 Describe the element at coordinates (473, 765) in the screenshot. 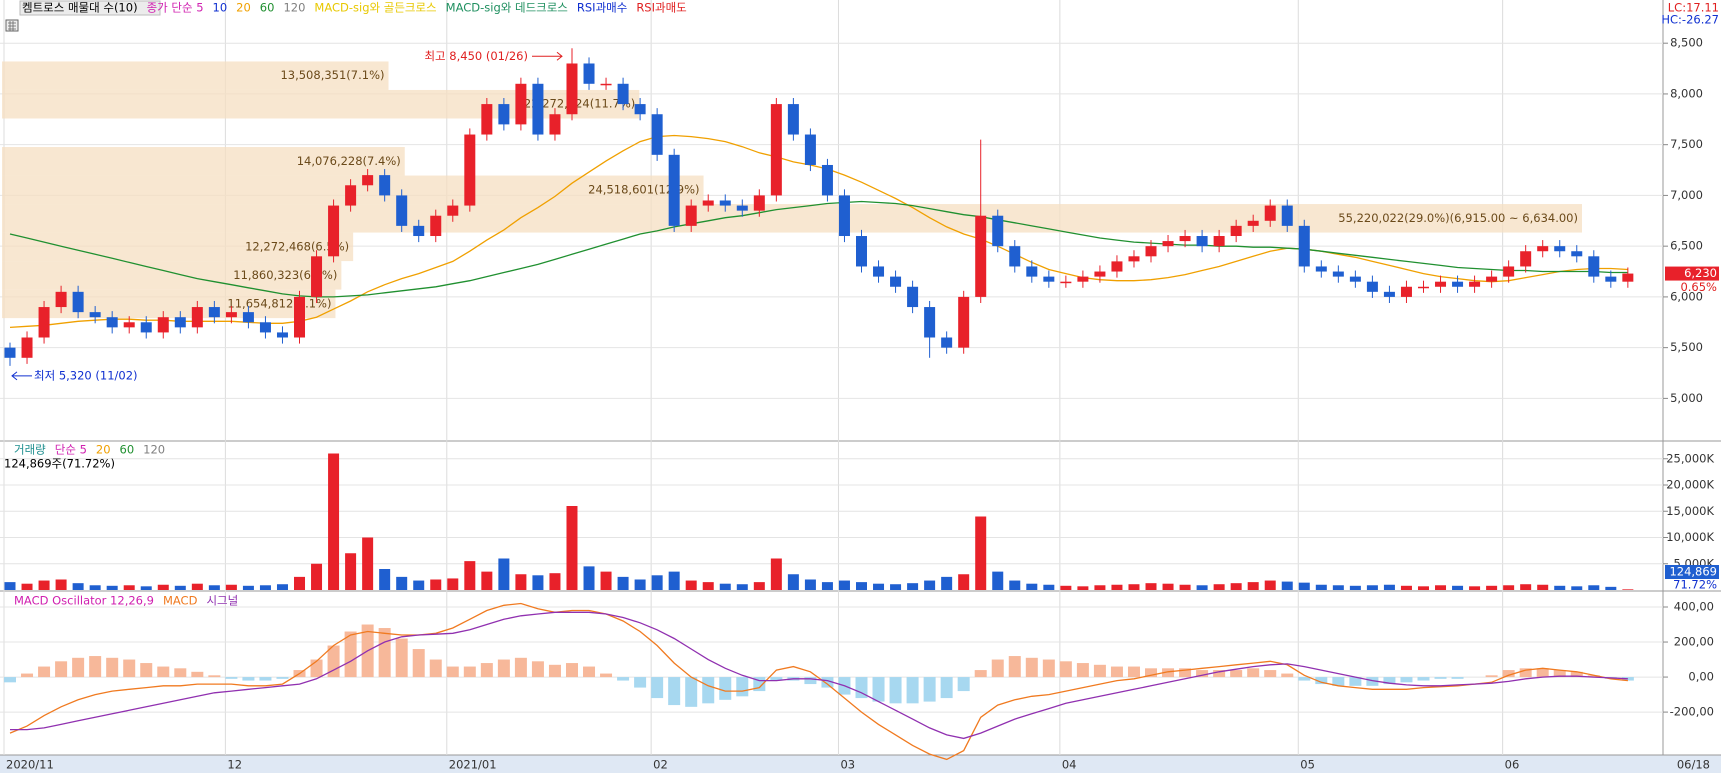

I see `x-tick-label: 2021/01` at that location.